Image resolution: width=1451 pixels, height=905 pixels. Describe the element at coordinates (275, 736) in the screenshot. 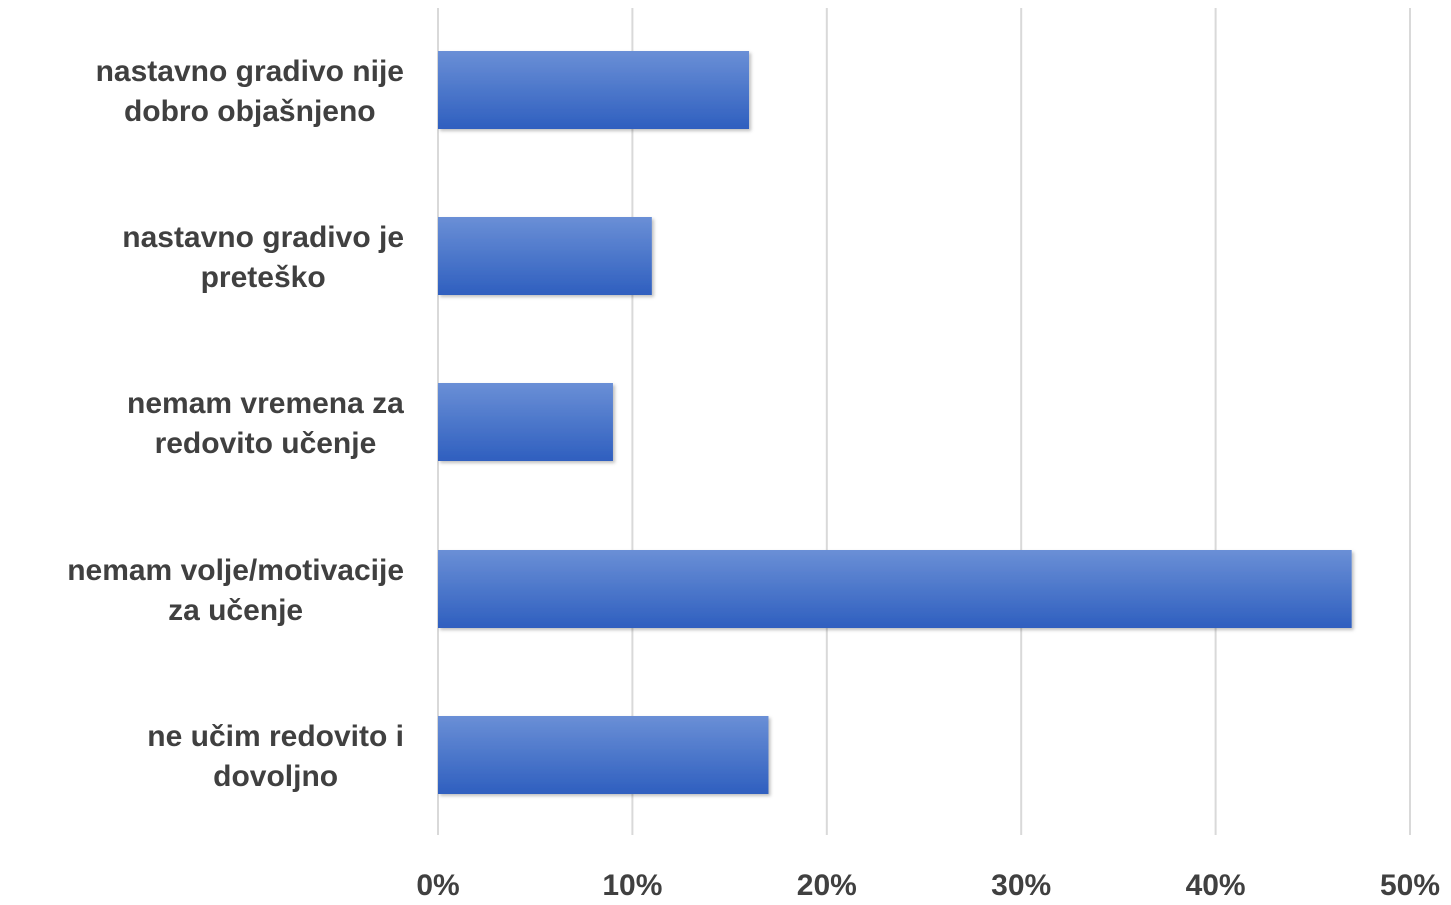

I see `category-label-line: ne učim redovito i` at that location.